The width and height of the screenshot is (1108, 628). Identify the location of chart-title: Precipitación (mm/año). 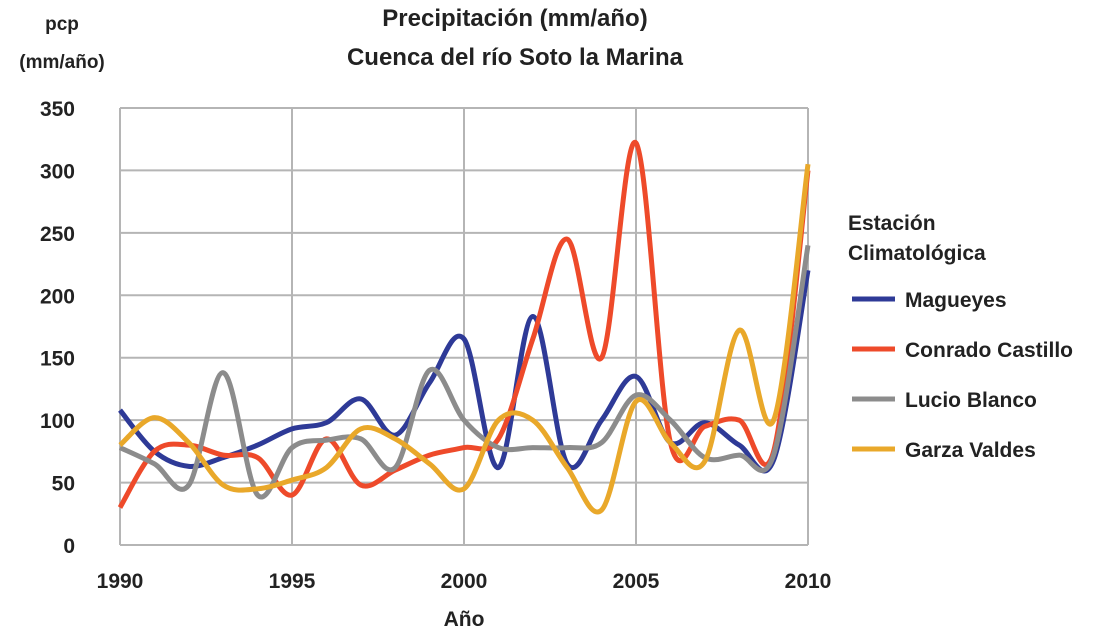
(514, 18).